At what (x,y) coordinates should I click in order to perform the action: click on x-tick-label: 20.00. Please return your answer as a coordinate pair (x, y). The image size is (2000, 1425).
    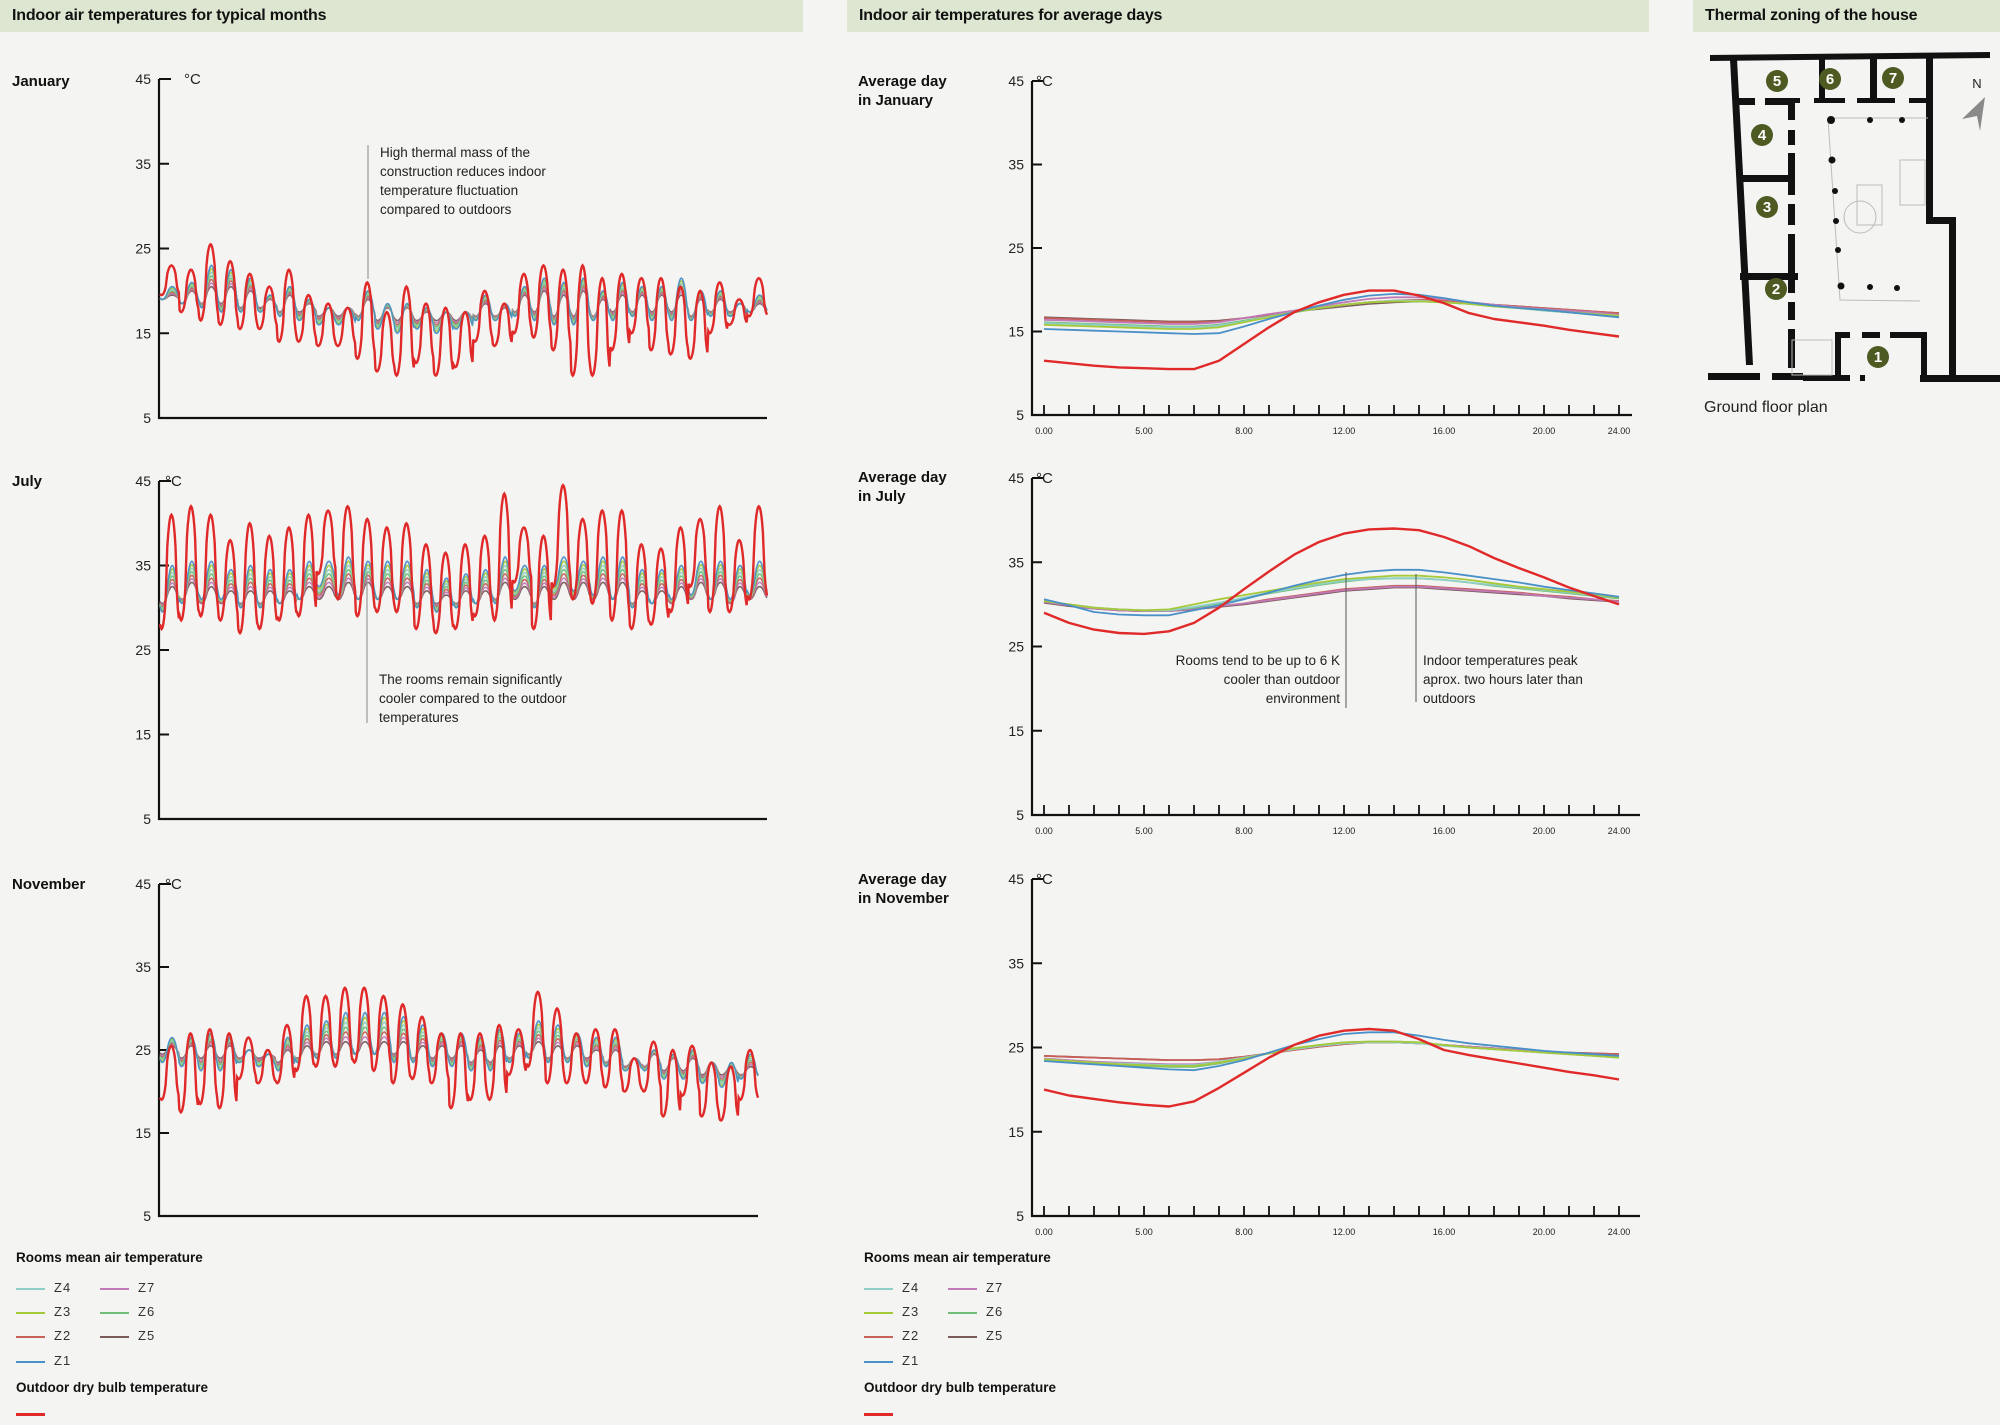
    Looking at the image, I should click on (1544, 431).